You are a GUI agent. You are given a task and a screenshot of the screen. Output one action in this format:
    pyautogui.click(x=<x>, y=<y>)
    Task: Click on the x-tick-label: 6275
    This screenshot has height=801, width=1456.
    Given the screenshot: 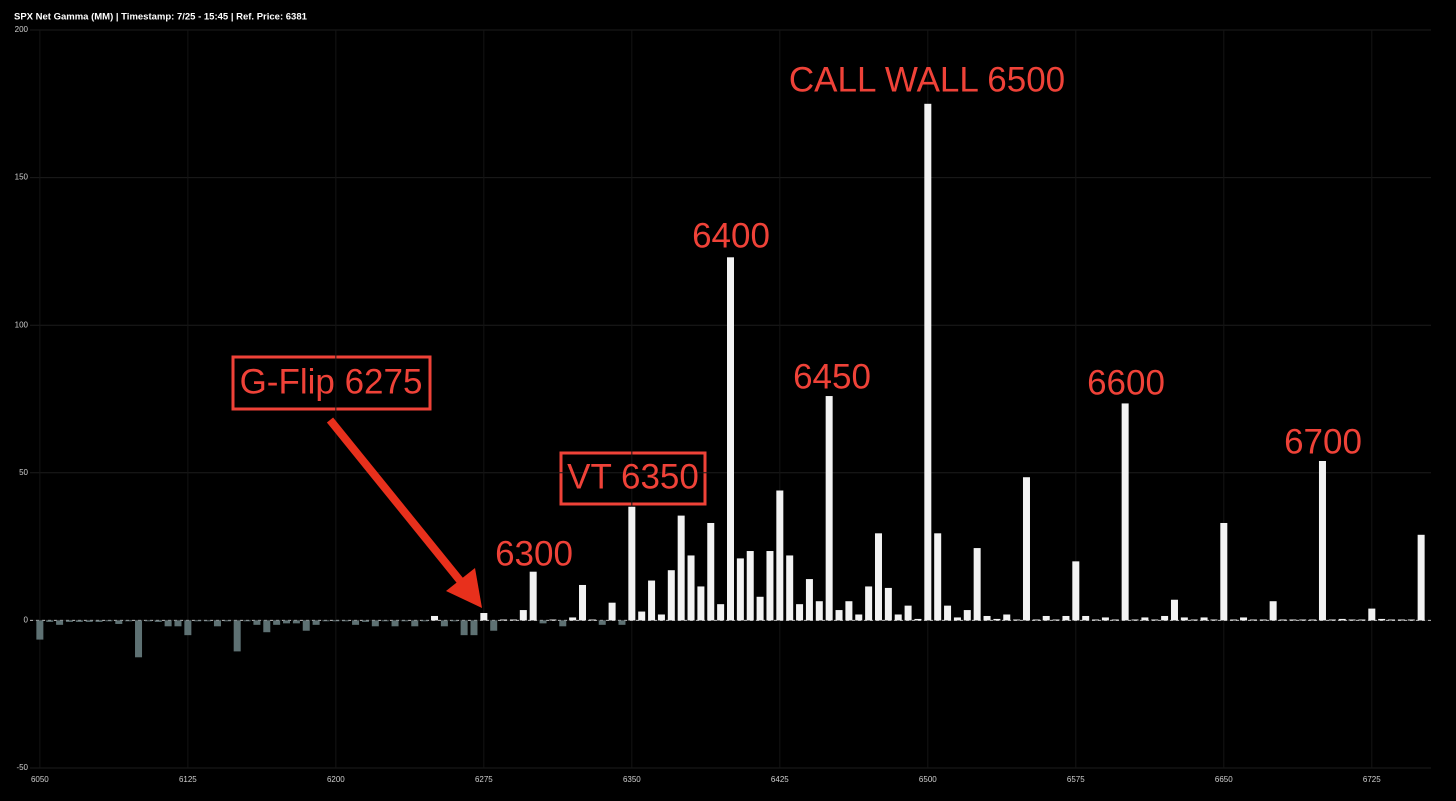 What is the action you would take?
    pyautogui.click(x=484, y=779)
    